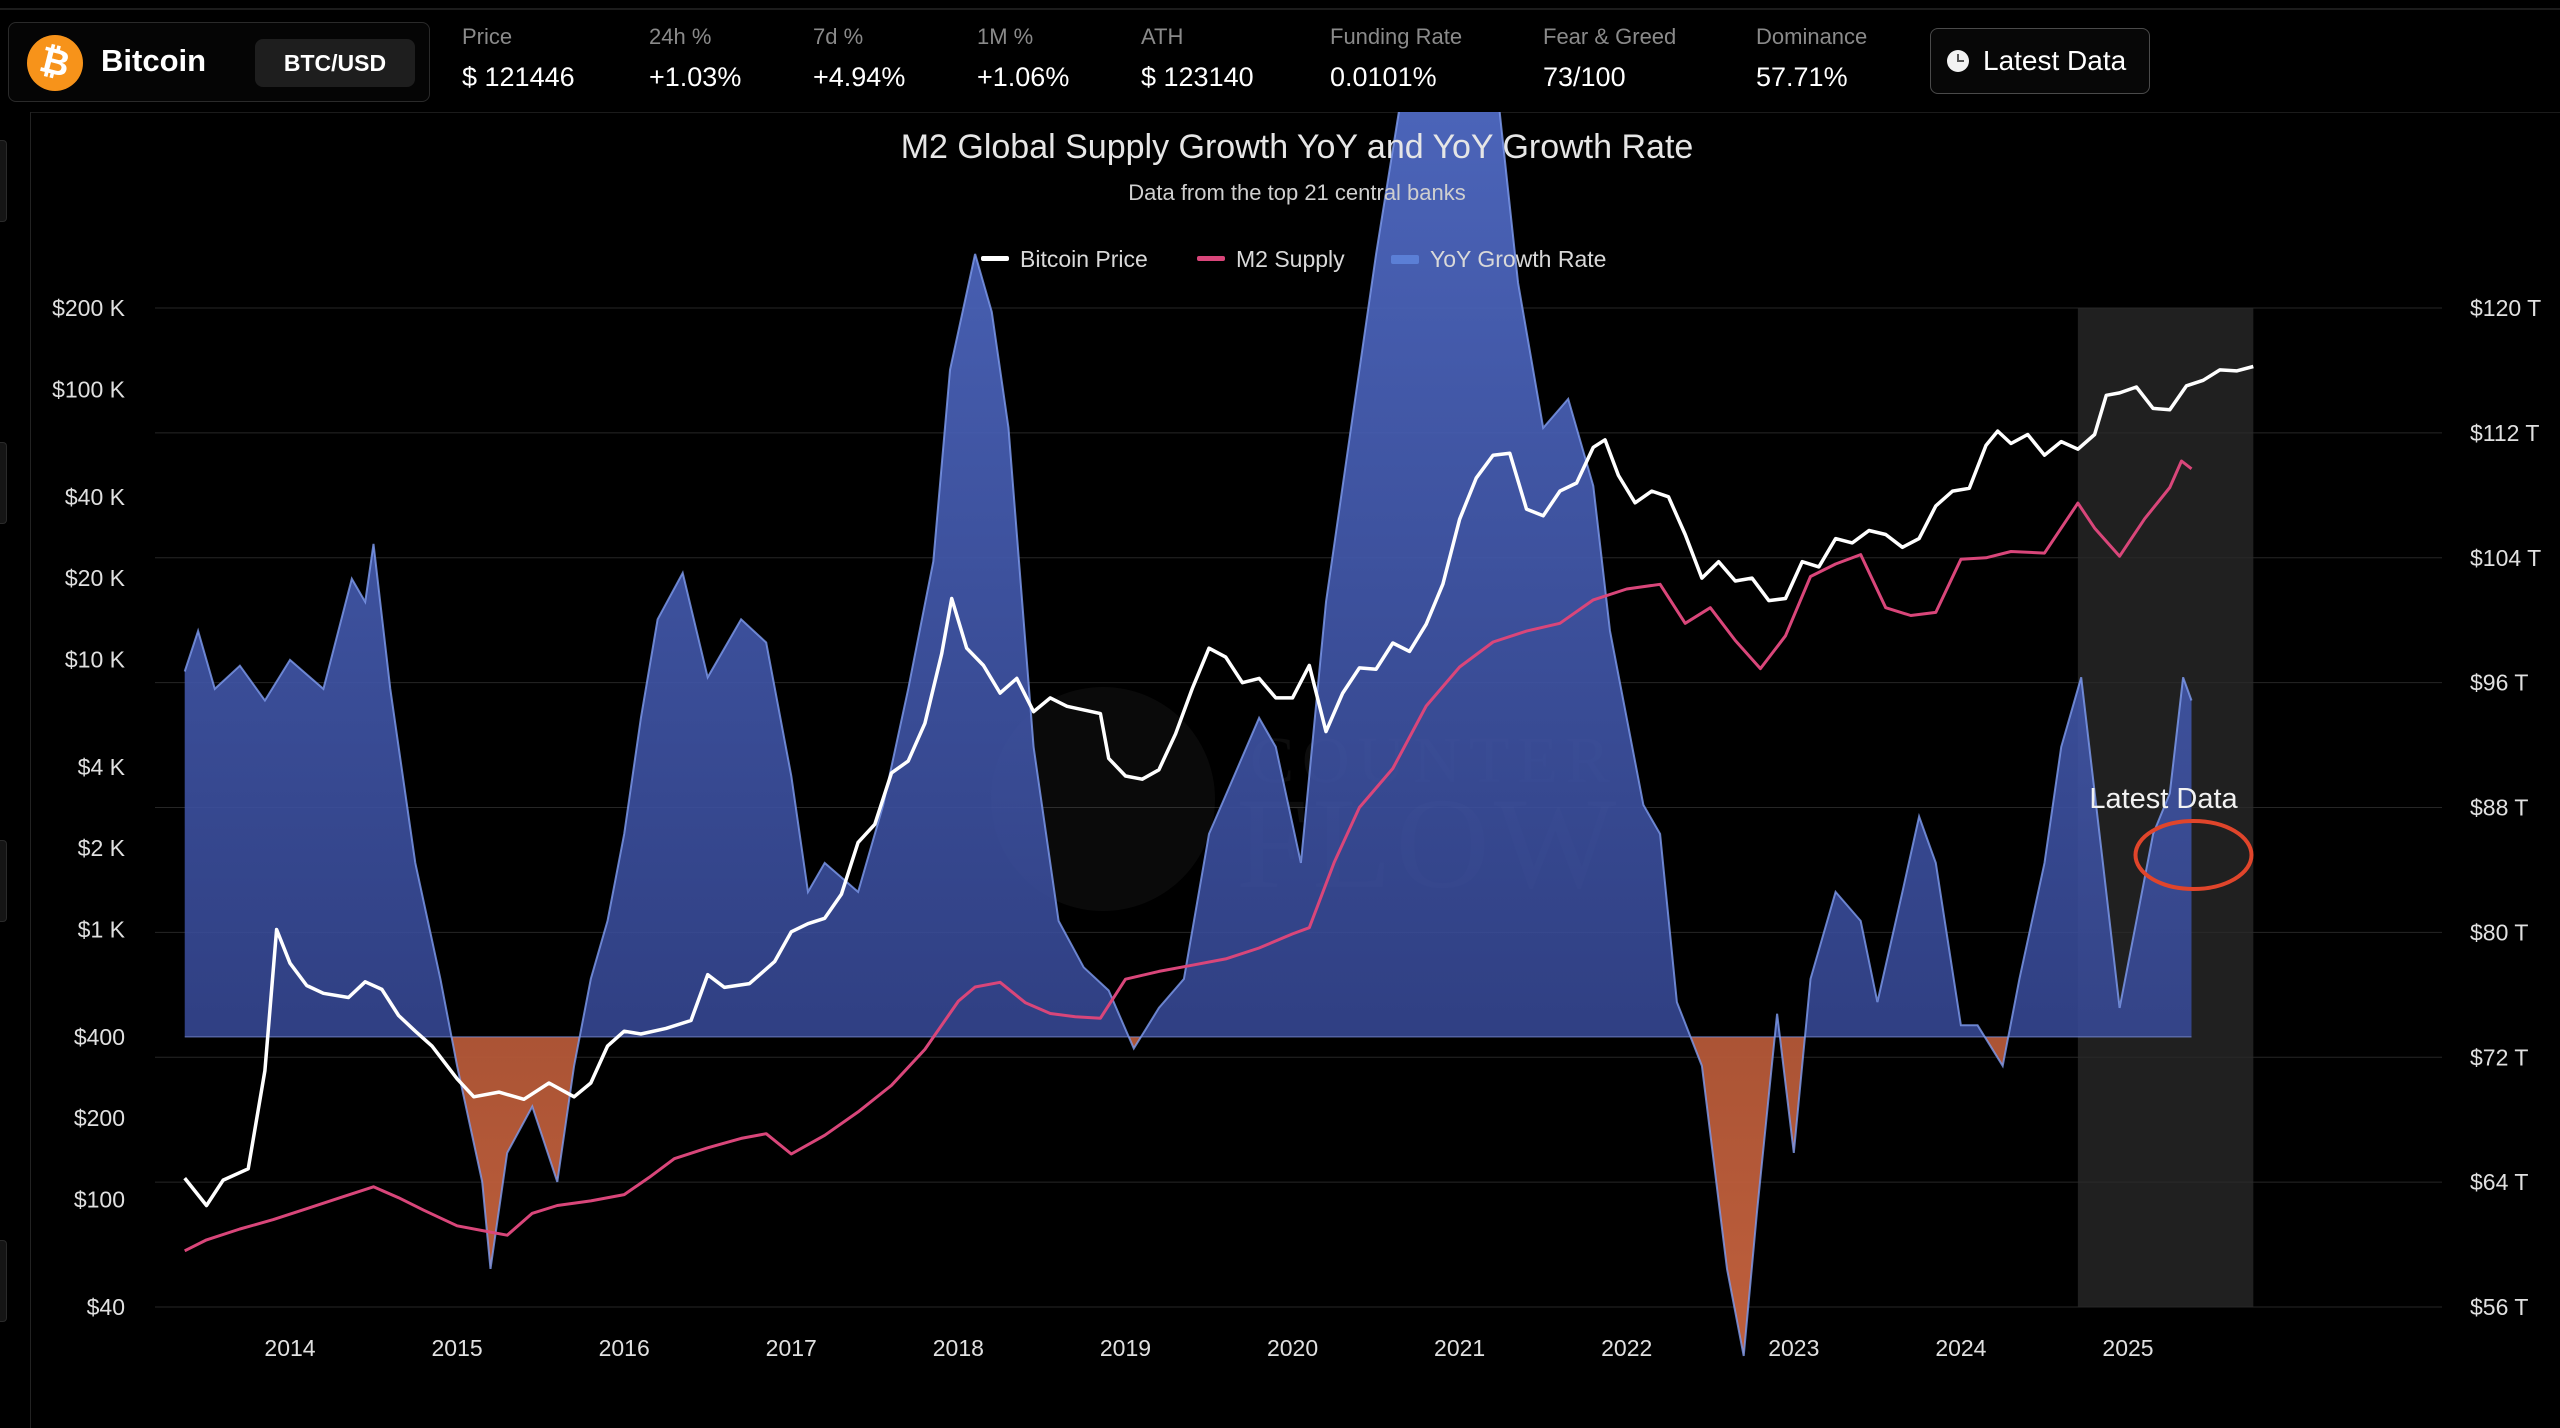  What do you see at coordinates (1396, 58) in the screenshot?
I see `stat-funding-rate: Funding Rate 0.0101%` at bounding box center [1396, 58].